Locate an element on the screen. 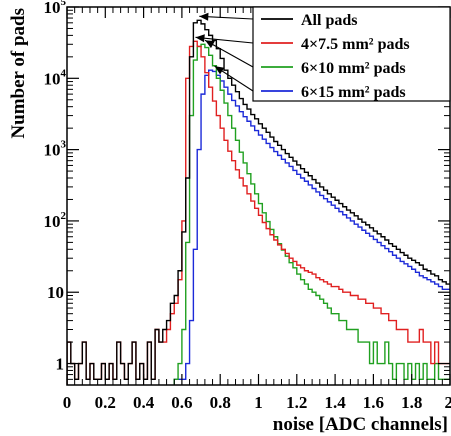 The height and width of the screenshot is (436, 451). y-tick-label: 105 is located at coordinates (55, 8).